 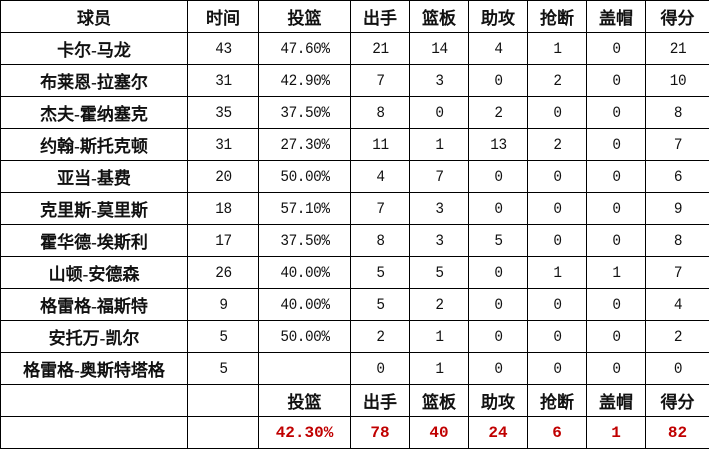 What do you see at coordinates (223, 208) in the screenshot?
I see `cell-minutes: 18` at bounding box center [223, 208].